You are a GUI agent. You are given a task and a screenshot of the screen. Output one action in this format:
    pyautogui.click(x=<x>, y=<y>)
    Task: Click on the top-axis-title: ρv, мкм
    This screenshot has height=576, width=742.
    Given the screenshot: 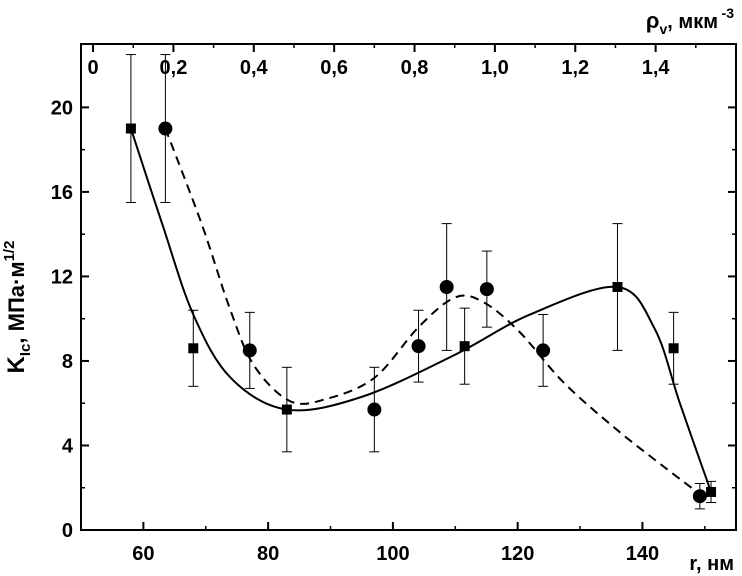 What is the action you would take?
    pyautogui.click(x=682, y=22)
    